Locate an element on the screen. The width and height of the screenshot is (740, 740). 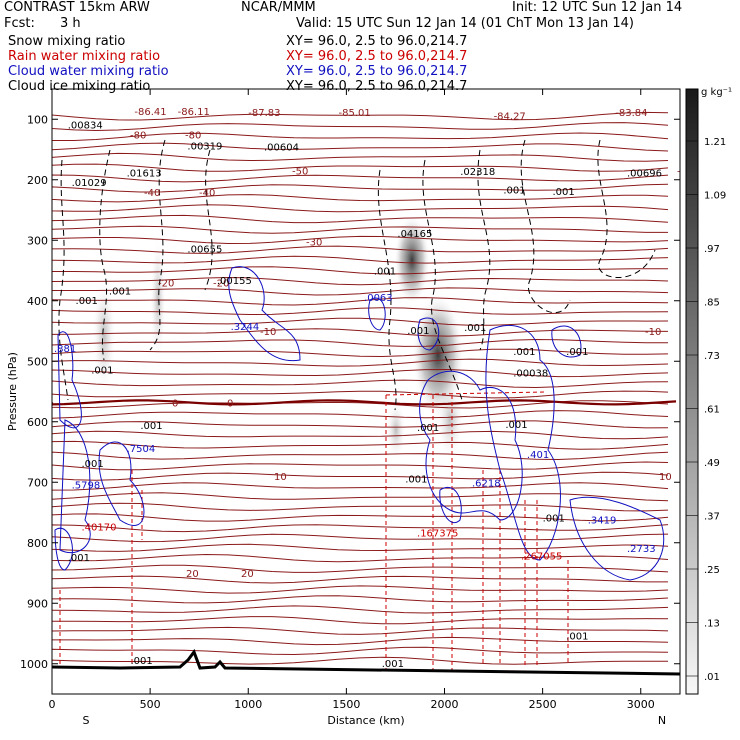
xy-cloud-water: XY= 96.0, 2.5 to 96.0,214.7 is located at coordinates (377, 71).